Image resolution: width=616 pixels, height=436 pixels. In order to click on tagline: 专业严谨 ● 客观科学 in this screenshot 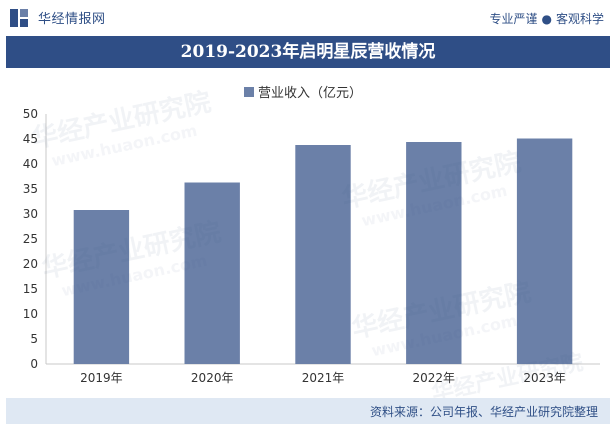, I will do `click(546, 18)`.